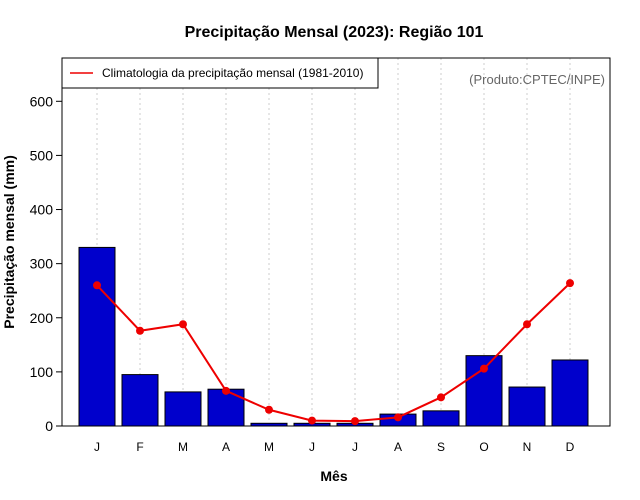 This screenshot has height=500, width=640. Describe the element at coordinates (570, 447) in the screenshot. I see `x-tick-label: D` at that location.